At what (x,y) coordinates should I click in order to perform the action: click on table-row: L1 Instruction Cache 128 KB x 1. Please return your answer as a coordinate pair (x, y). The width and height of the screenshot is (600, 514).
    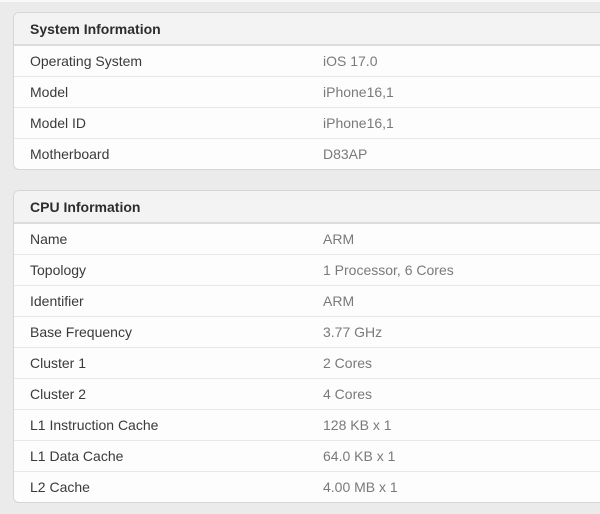
    Looking at the image, I should click on (307, 424).